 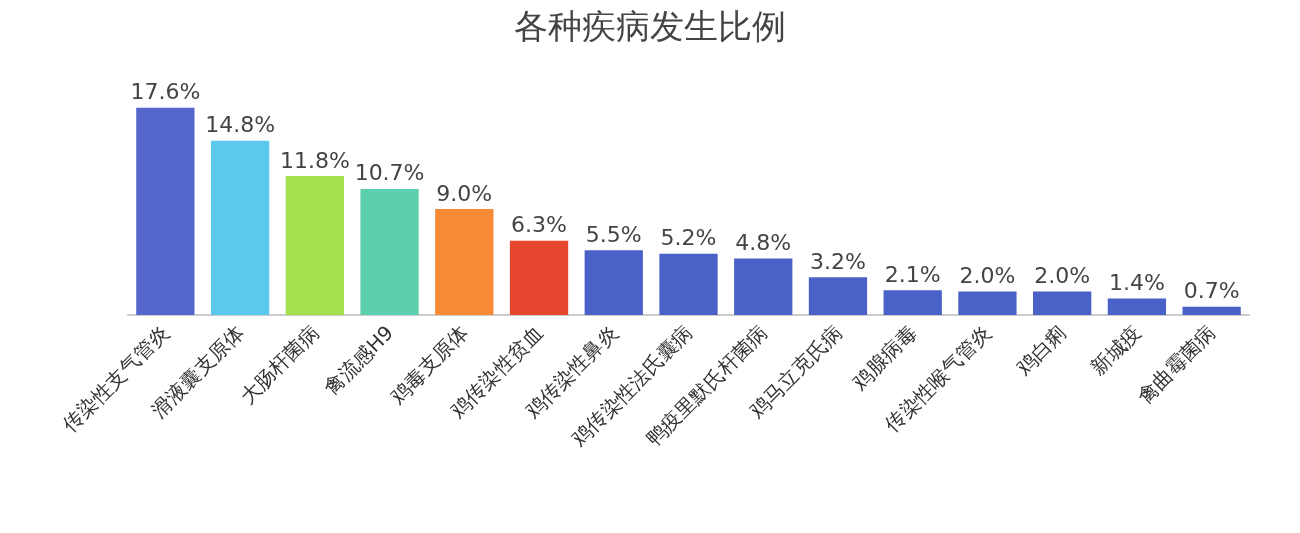 What do you see at coordinates (838, 261) in the screenshot?
I see `data-label: 3.2%` at bounding box center [838, 261].